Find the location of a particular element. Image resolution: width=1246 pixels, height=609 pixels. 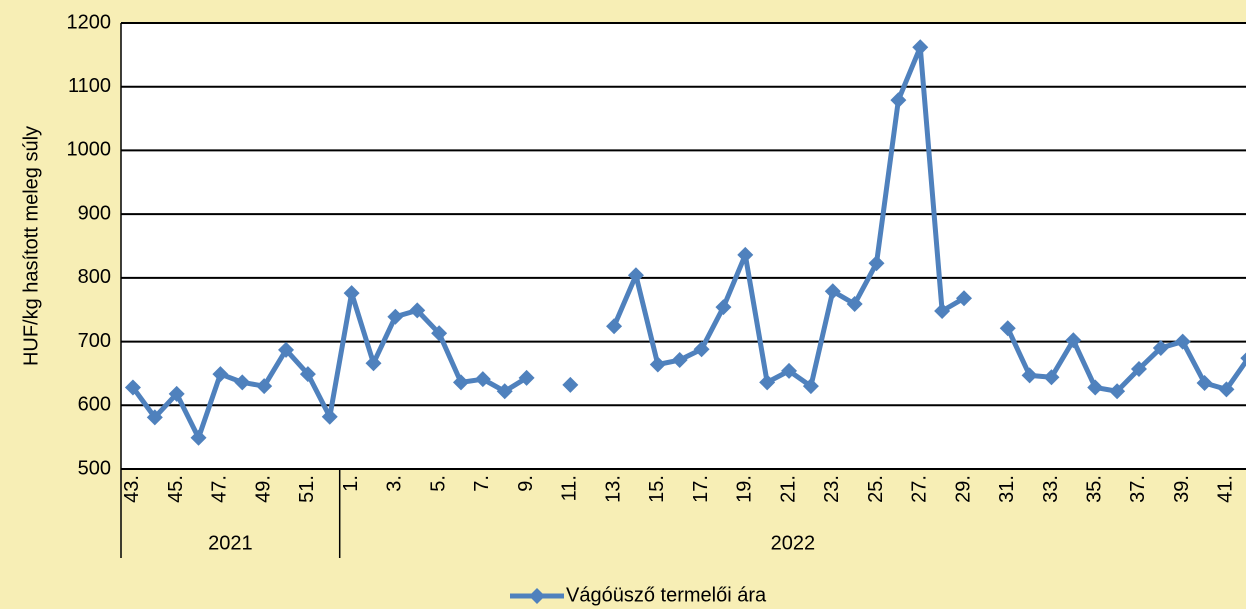

x-tick-label: 23. is located at coordinates (832, 489).